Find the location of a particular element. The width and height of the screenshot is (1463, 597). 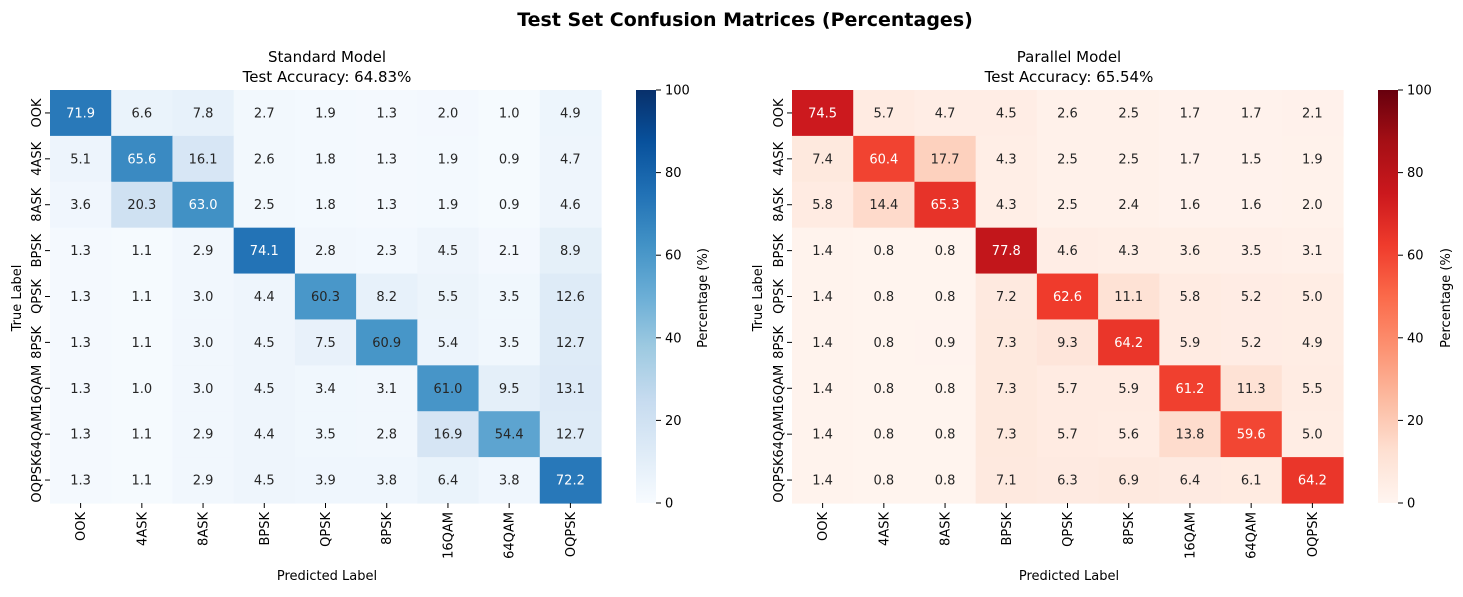

cell-value-label: 2.5 is located at coordinates (1128, 159).